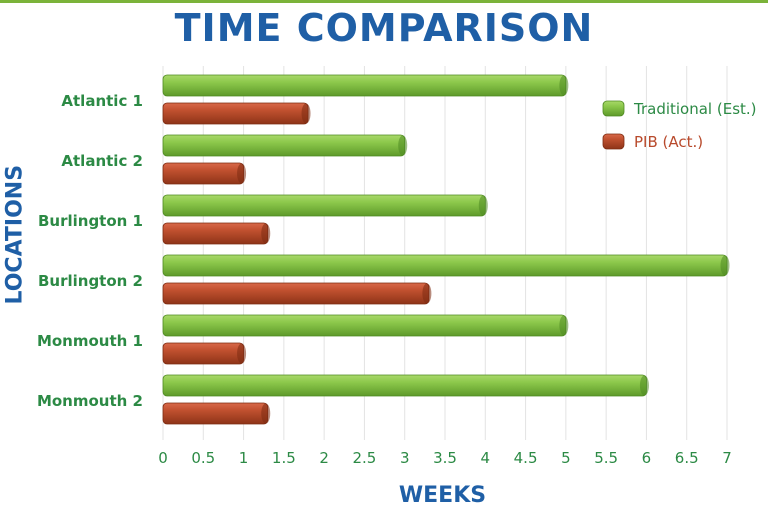 The image size is (768, 513). I want to click on top-rule, so click(384, 1).